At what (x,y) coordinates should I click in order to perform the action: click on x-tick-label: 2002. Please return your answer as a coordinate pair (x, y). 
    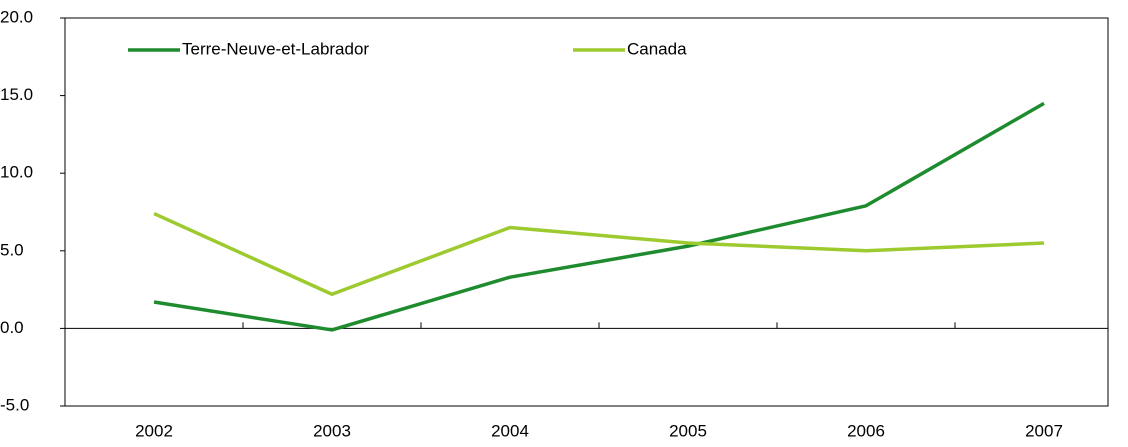
    Looking at the image, I should click on (154, 430).